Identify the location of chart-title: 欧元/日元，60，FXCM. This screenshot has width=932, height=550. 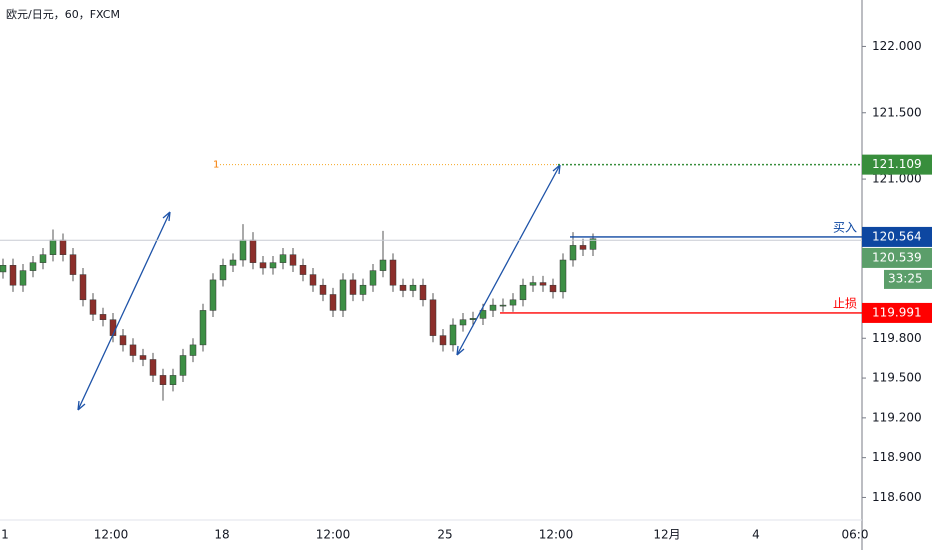
(63, 14).